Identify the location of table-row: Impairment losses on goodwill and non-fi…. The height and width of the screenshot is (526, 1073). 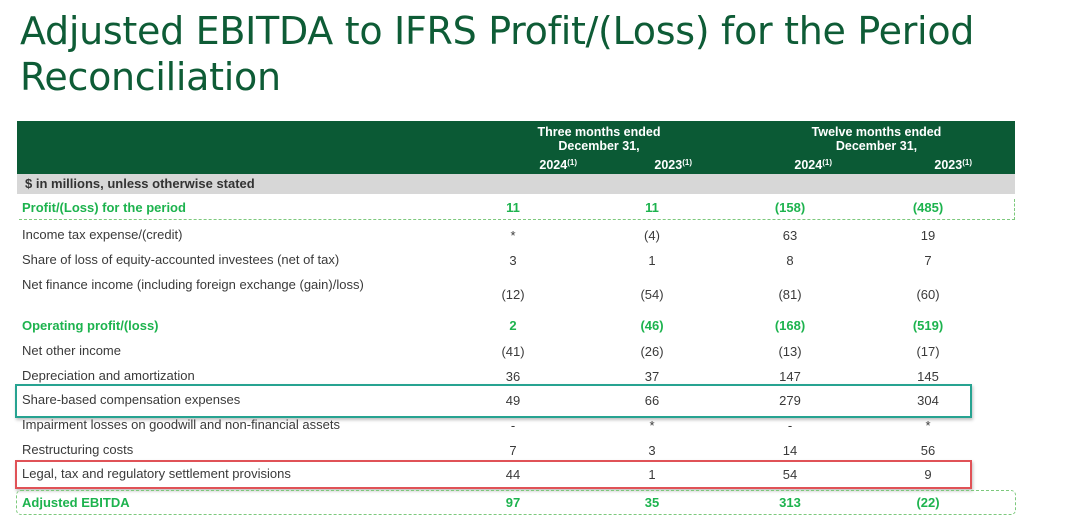
(516, 426).